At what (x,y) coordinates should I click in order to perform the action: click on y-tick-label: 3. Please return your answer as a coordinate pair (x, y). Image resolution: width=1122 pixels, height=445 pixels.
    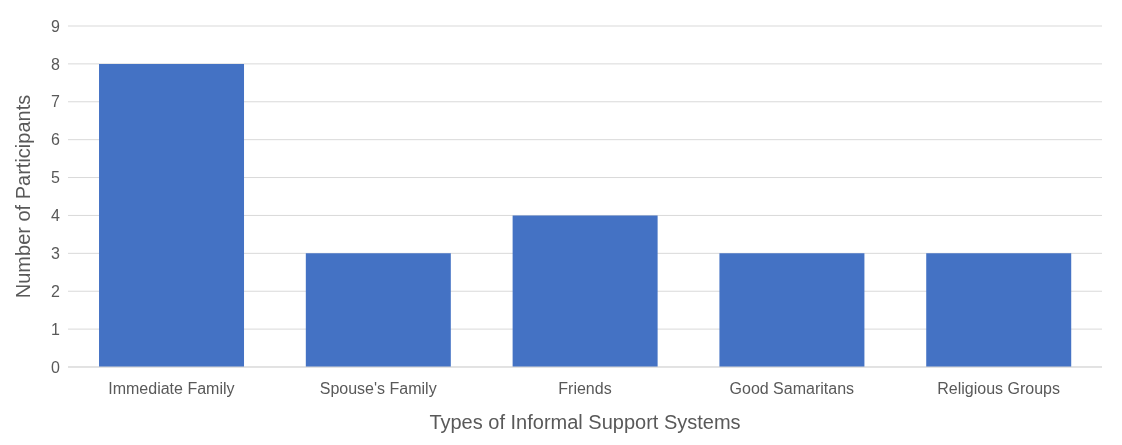
    Looking at the image, I should click on (56, 254).